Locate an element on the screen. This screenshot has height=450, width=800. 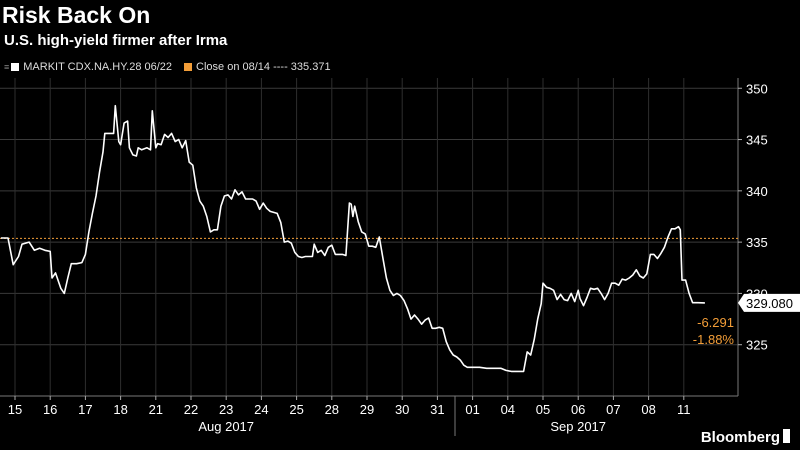
logo-mark-icon is located at coordinates (786, 436).